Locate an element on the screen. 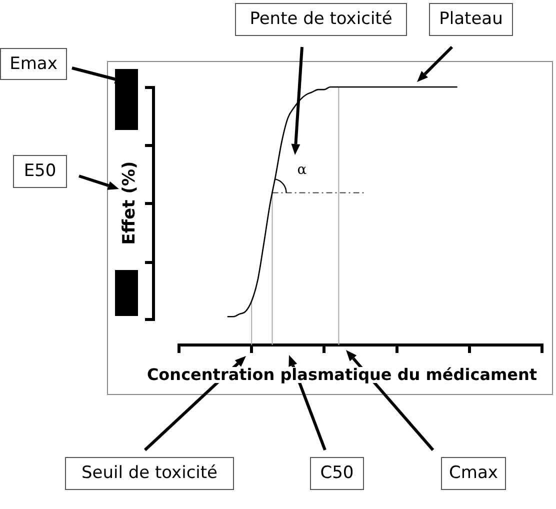  label-box: Emax is located at coordinates (33, 64).